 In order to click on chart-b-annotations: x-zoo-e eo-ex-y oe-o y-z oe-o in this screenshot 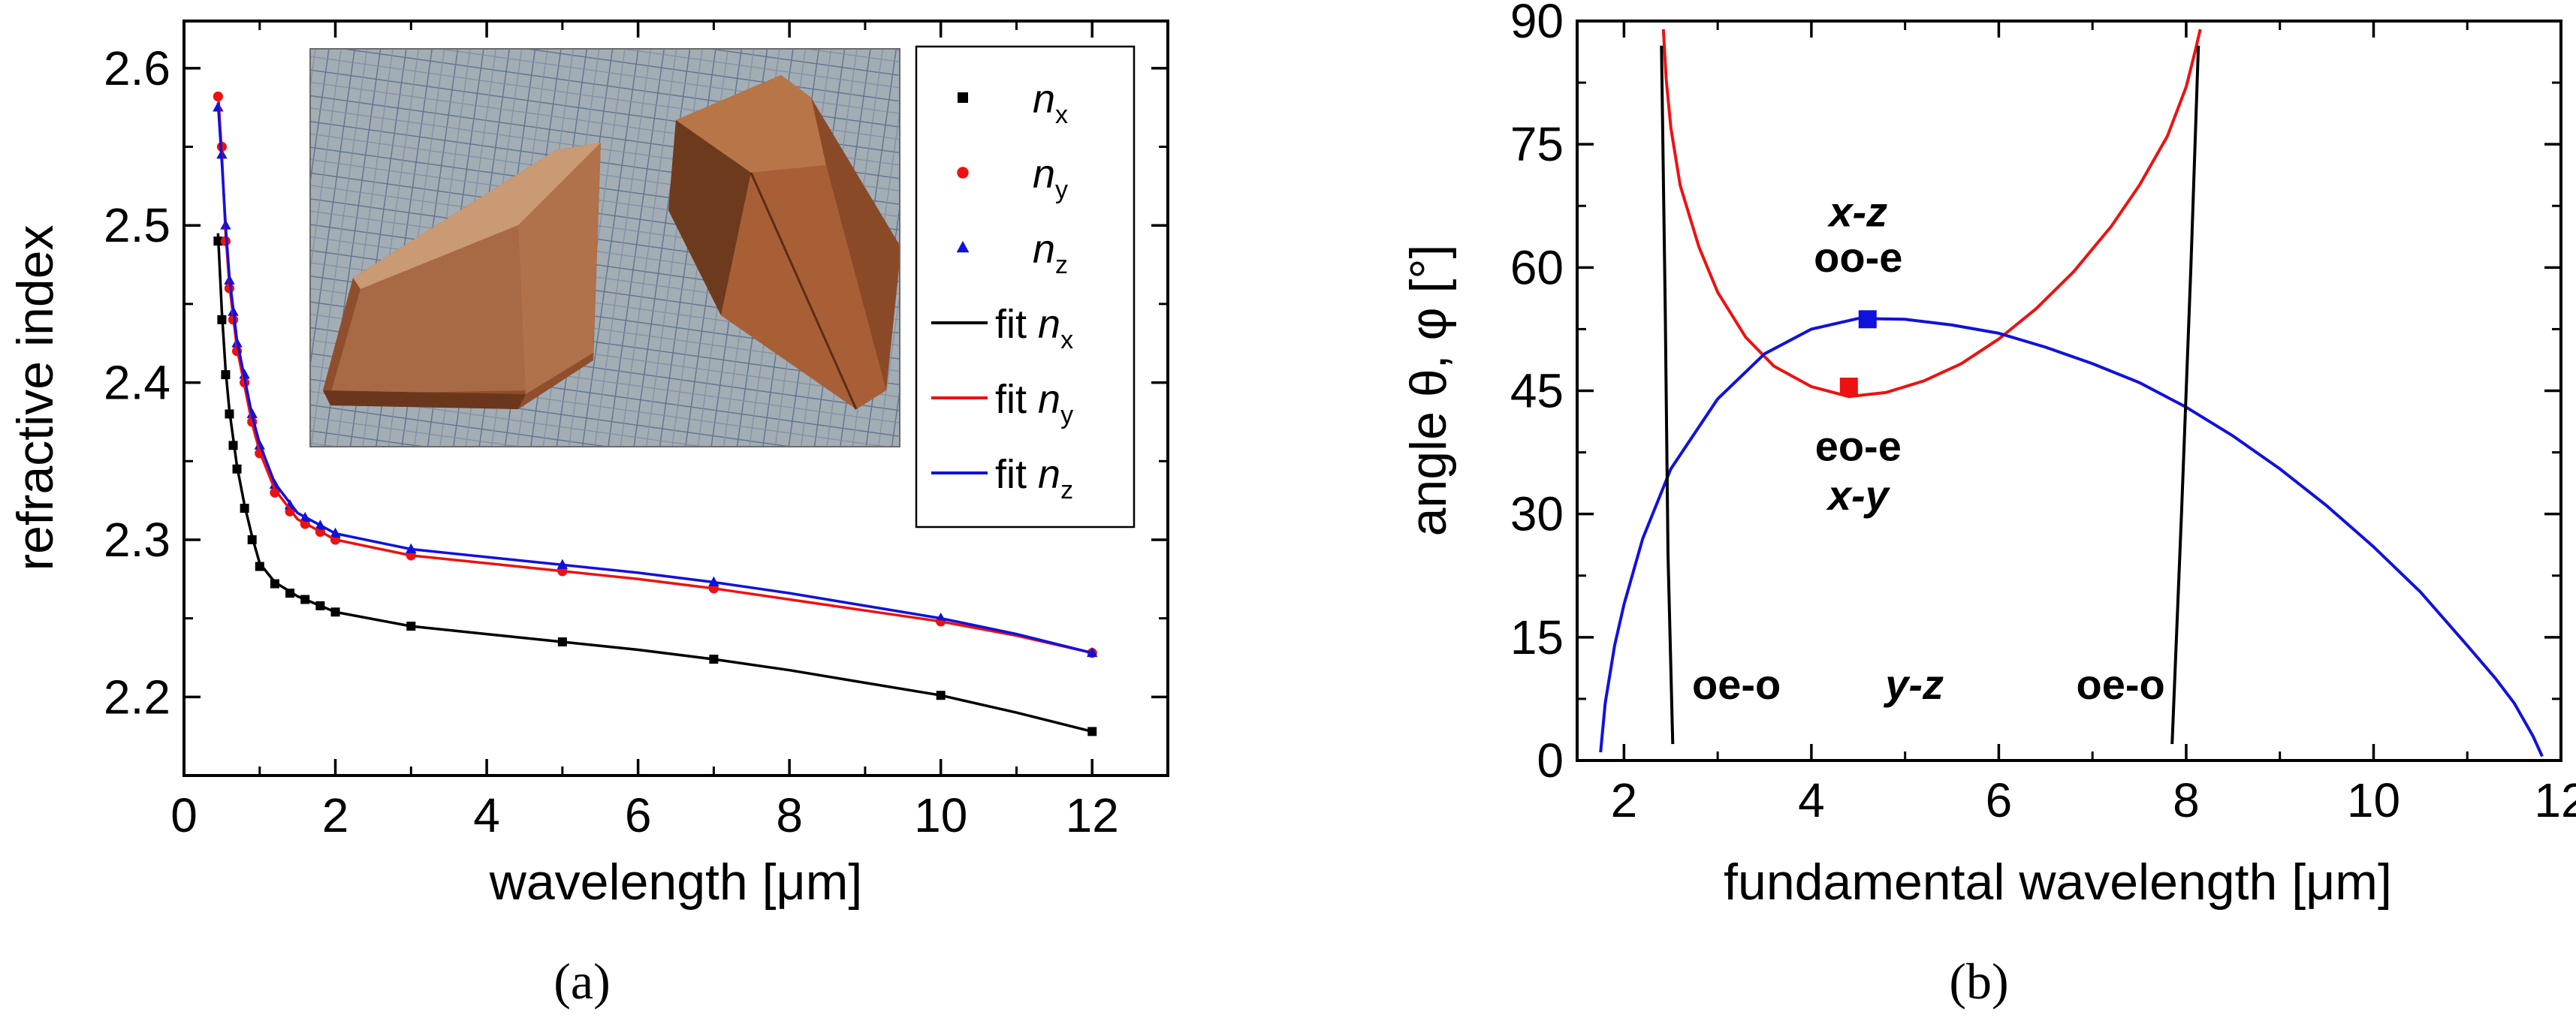, I will do `click(1928, 448)`.